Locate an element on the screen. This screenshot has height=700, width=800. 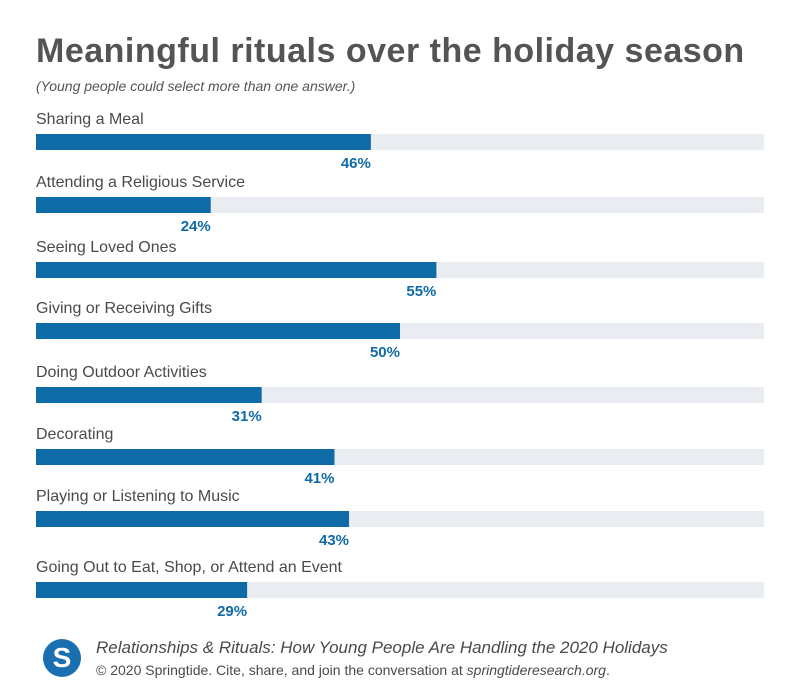
svg-text: S is located at coordinates (62, 657).